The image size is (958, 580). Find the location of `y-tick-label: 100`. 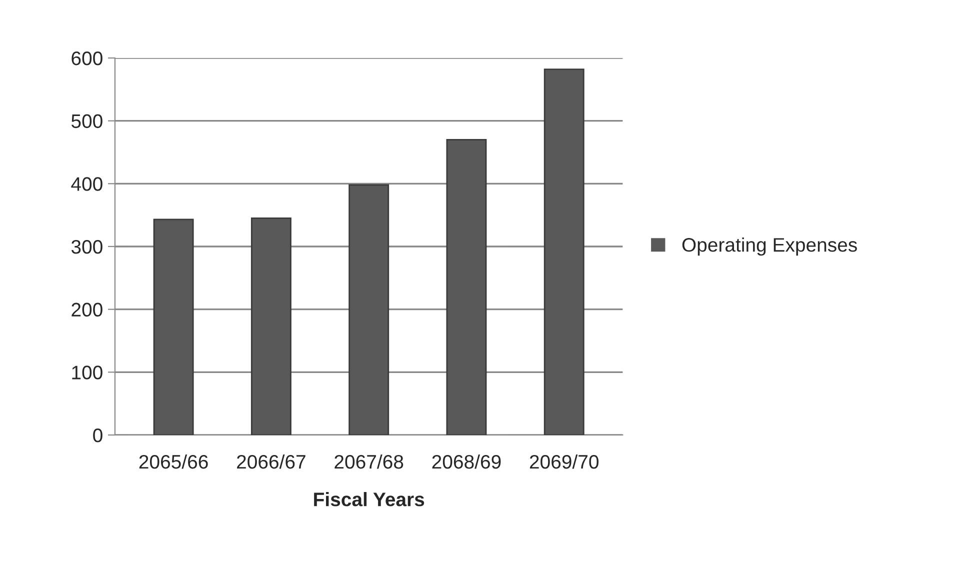

y-tick-label: 100 is located at coordinates (87, 373).